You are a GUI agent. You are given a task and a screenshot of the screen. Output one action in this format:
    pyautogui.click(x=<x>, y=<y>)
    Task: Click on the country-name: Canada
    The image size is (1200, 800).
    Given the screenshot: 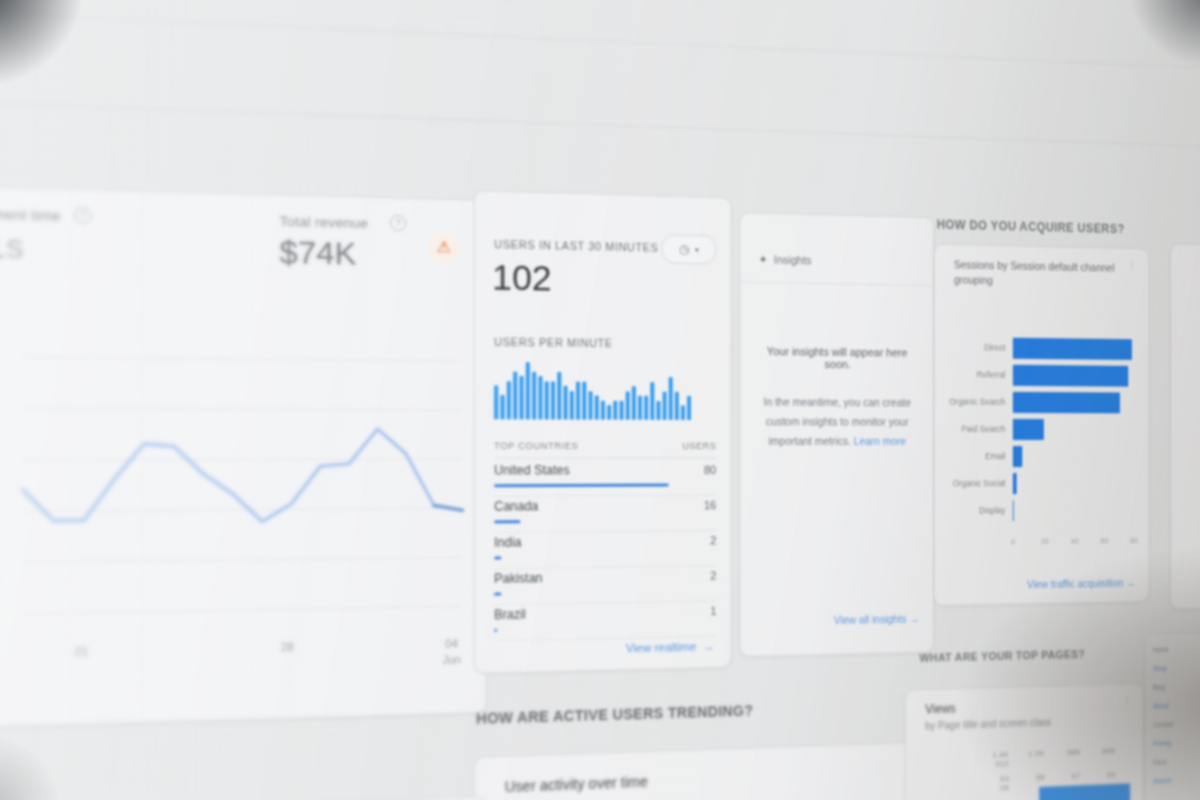 What is the action you would take?
    pyautogui.click(x=516, y=506)
    